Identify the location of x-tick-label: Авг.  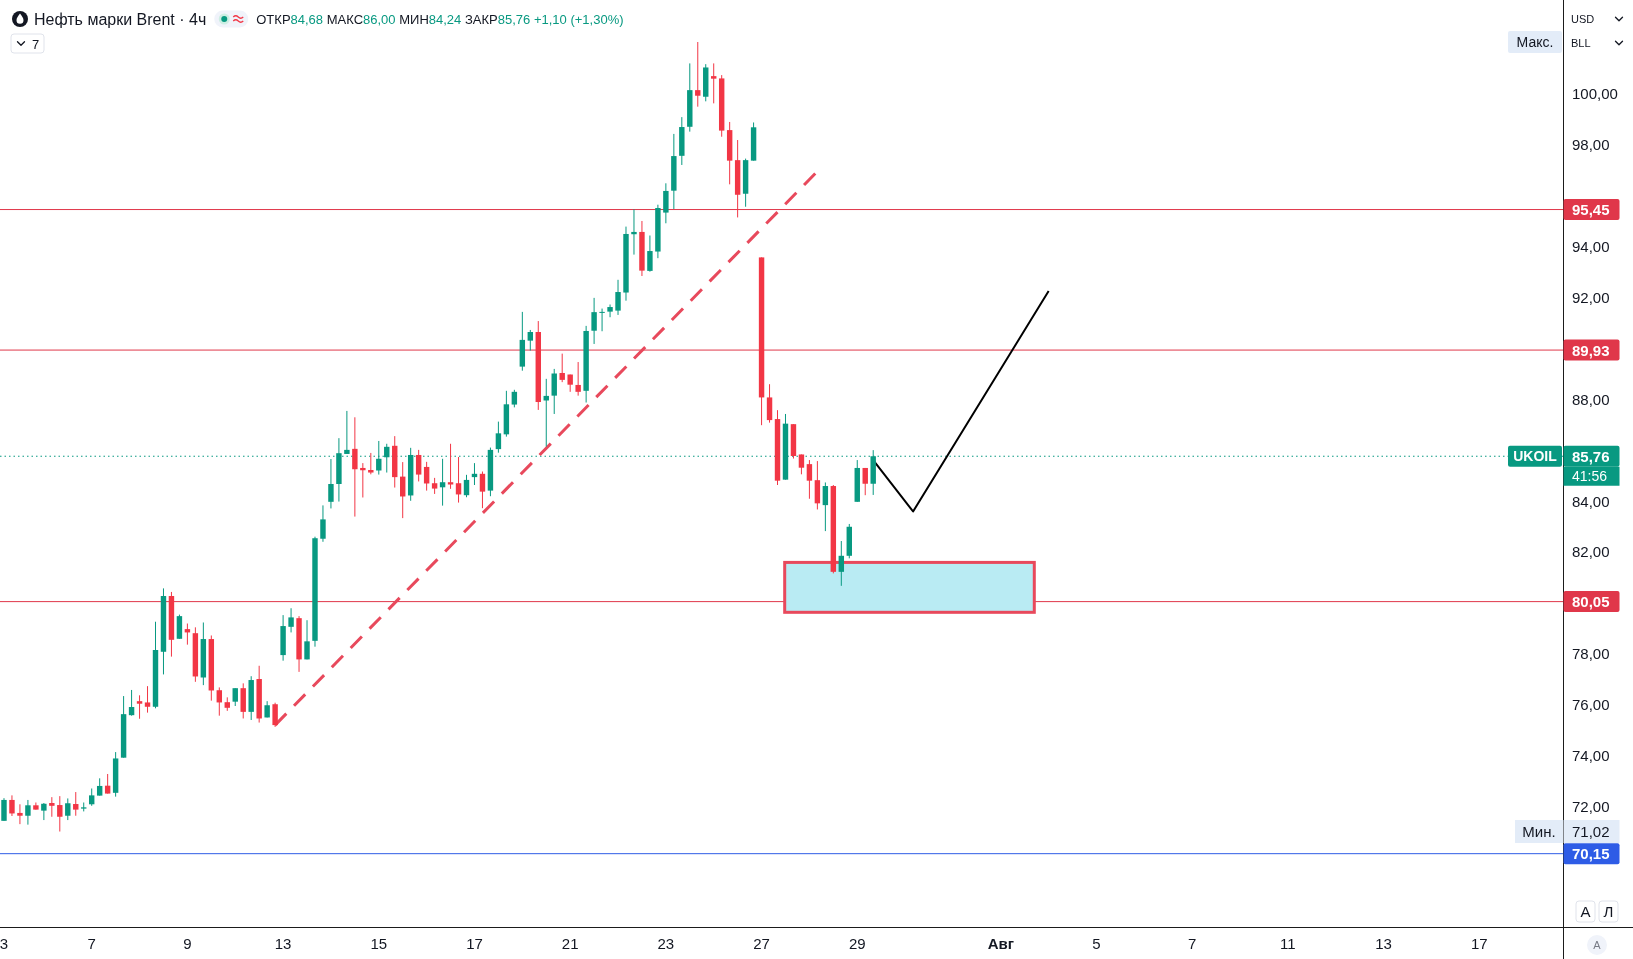
(1000, 943).